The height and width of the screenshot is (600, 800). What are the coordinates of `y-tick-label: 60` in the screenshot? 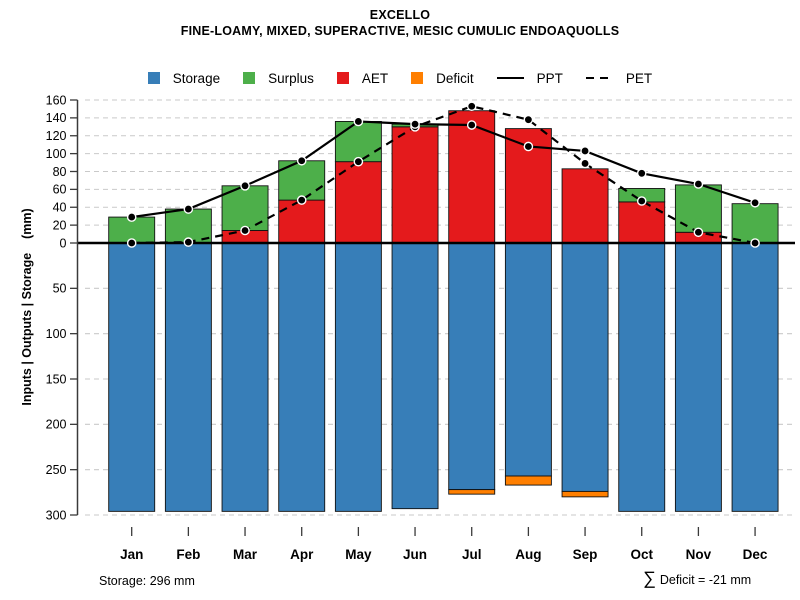 It's located at (60, 190).